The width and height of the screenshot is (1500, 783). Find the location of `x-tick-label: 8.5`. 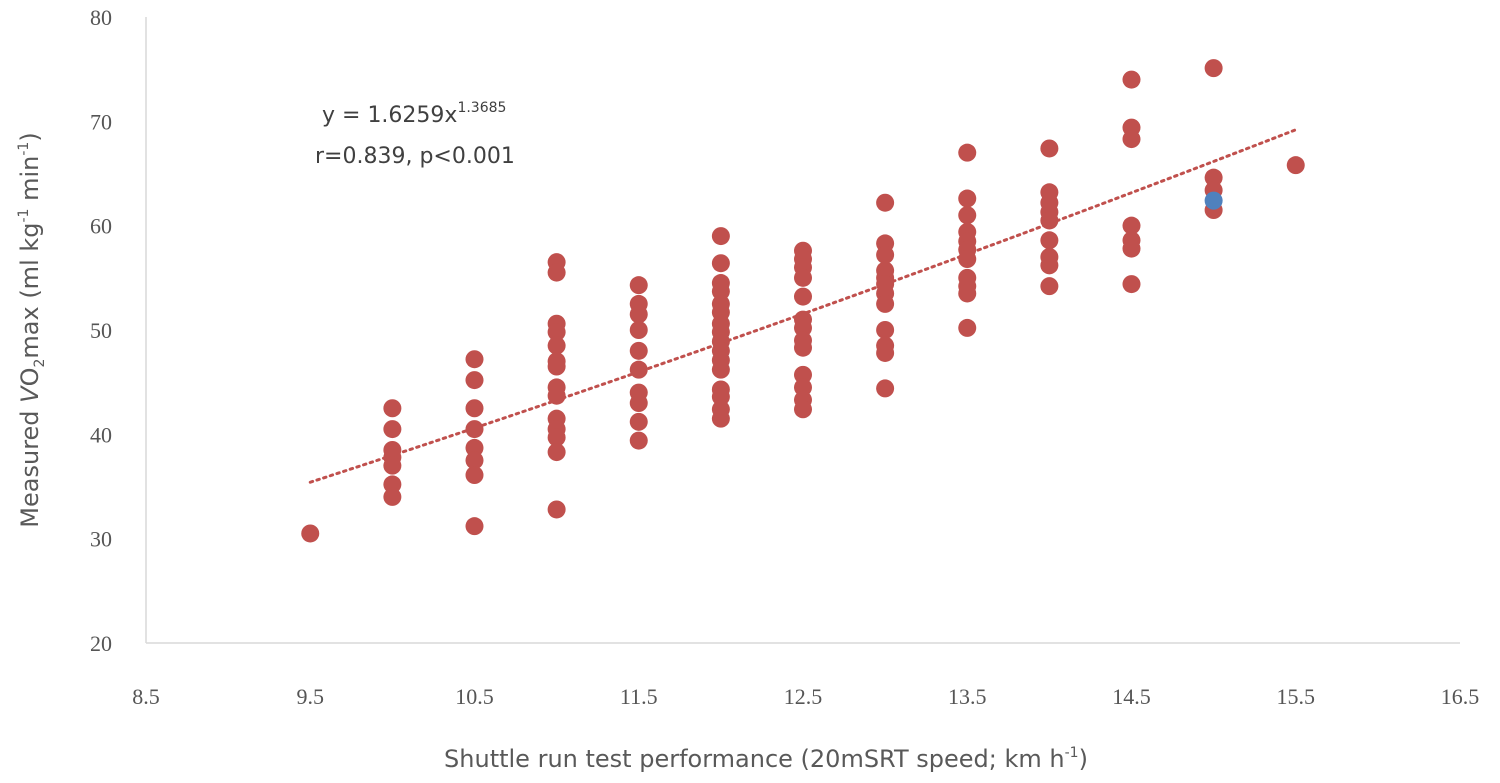

x-tick-label: 8.5 is located at coordinates (146, 696).